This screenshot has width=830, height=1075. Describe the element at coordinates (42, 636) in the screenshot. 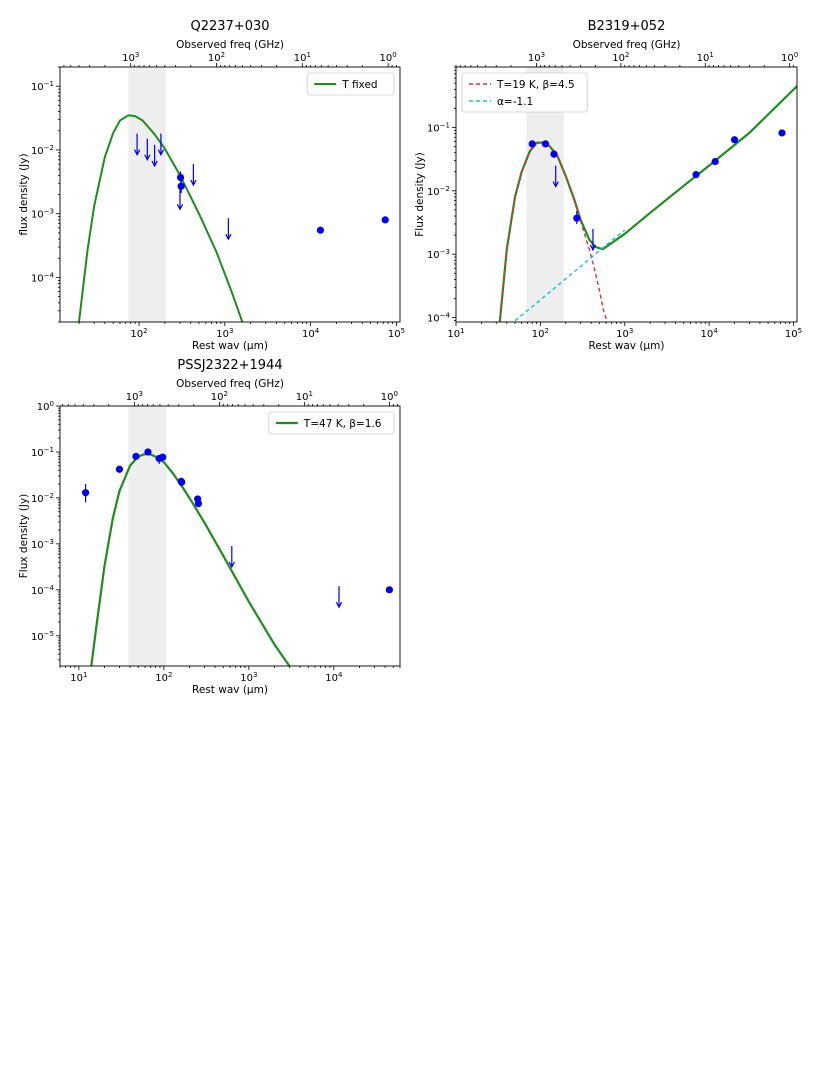

I see `y-tick-label: 10⁻⁵` at that location.